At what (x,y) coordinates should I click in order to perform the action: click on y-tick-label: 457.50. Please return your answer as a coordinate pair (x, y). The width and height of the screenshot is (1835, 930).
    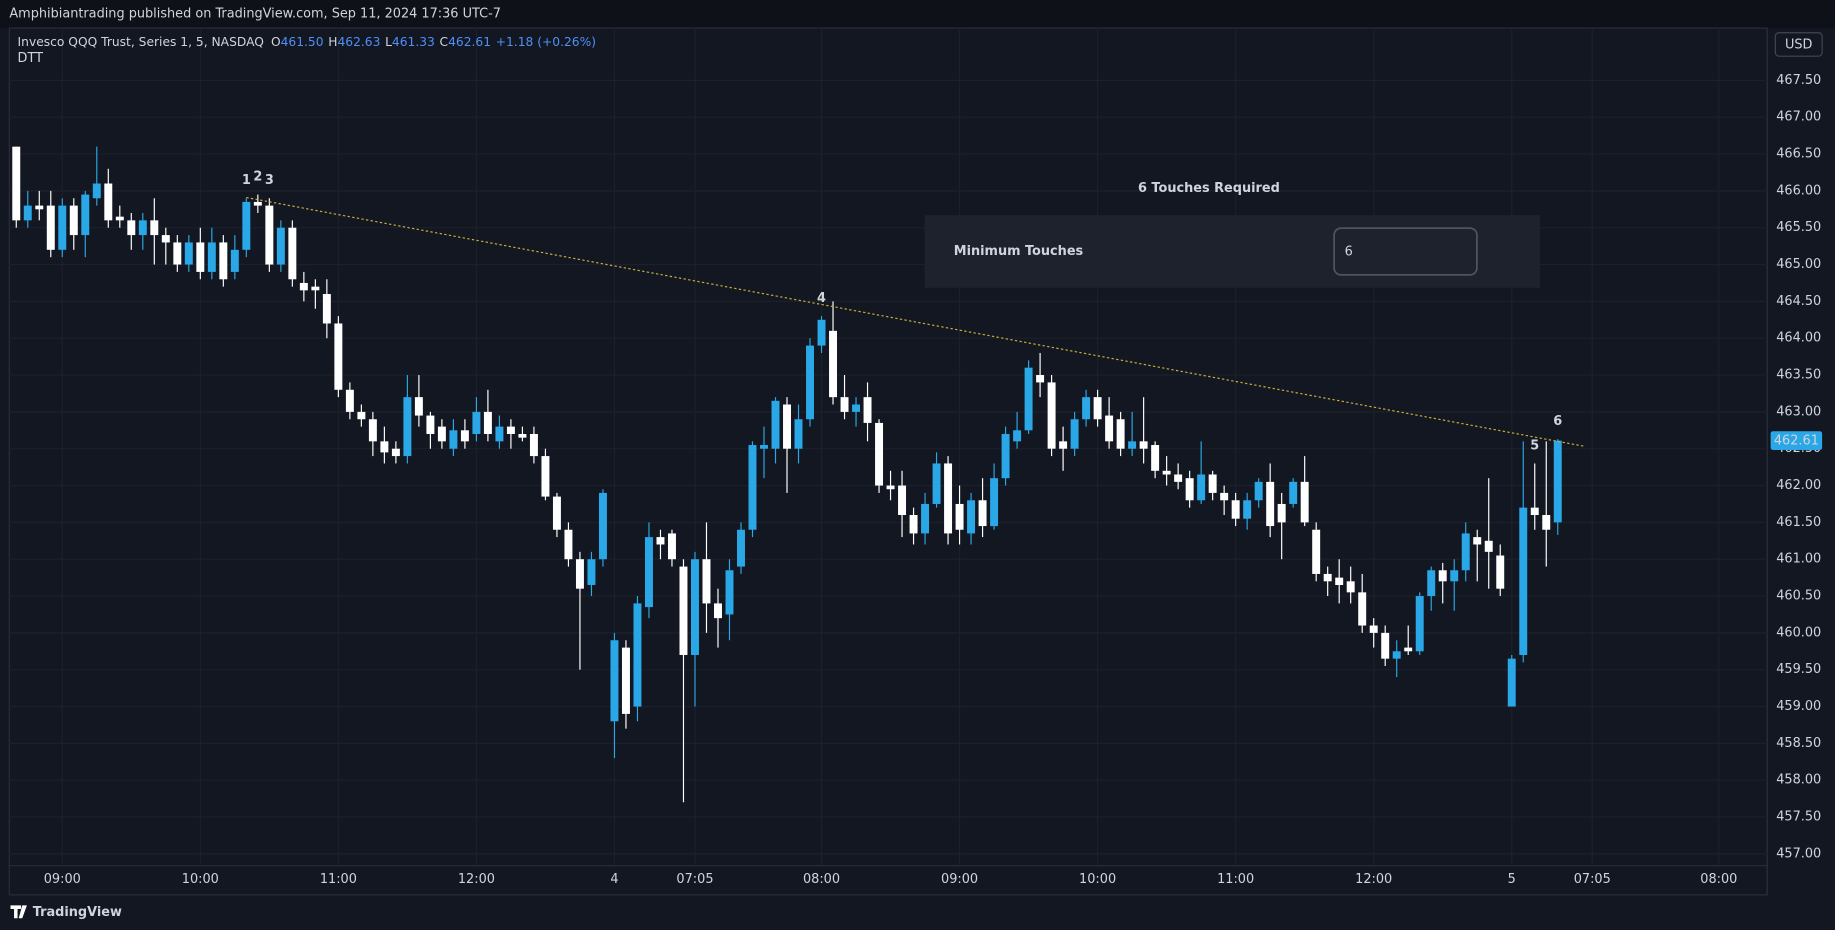
    Looking at the image, I should click on (1798, 817).